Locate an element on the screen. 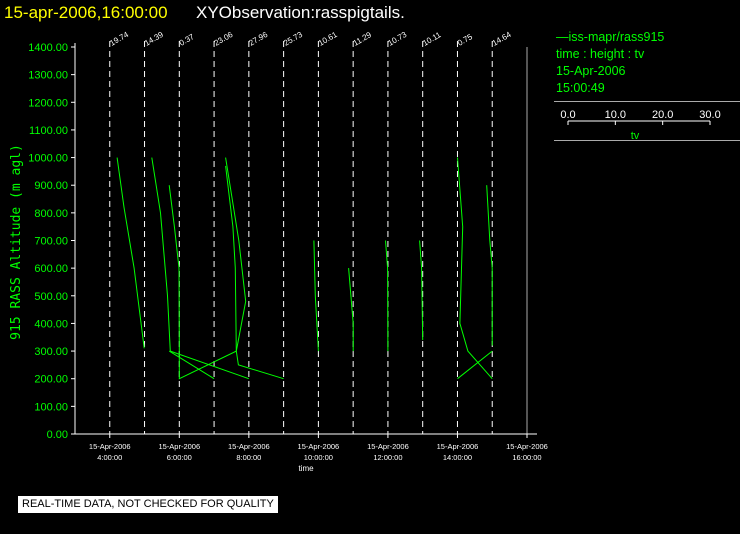 The height and width of the screenshot is (534, 740). x-tick-time: 12:00:00 is located at coordinates (387, 457).